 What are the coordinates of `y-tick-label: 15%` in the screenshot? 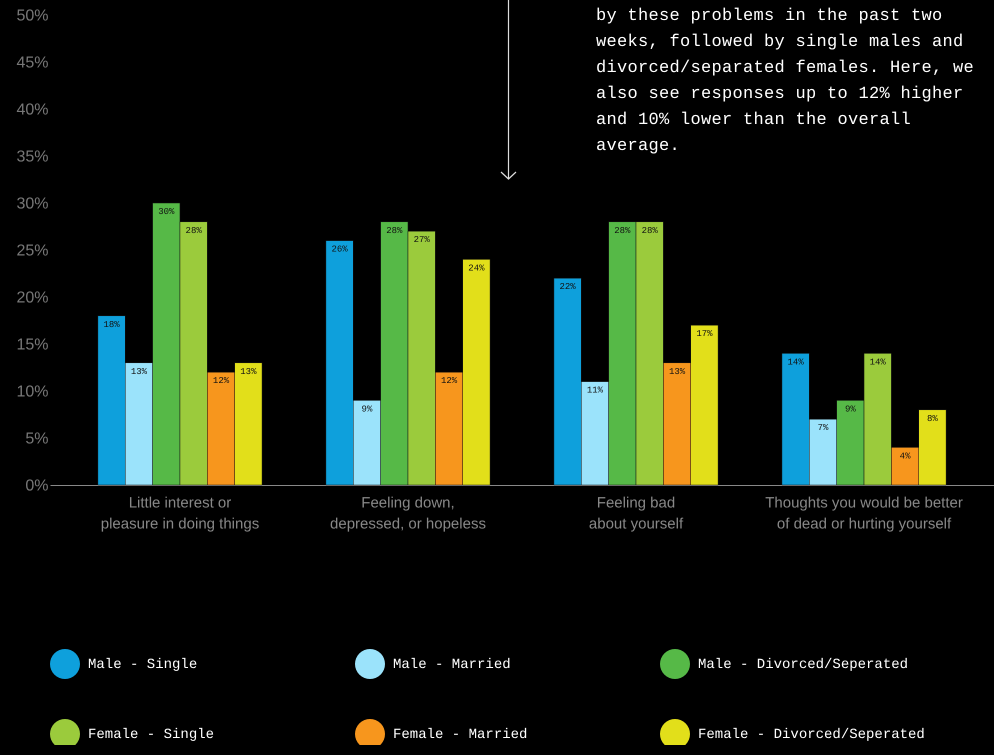 It's located at (32, 345).